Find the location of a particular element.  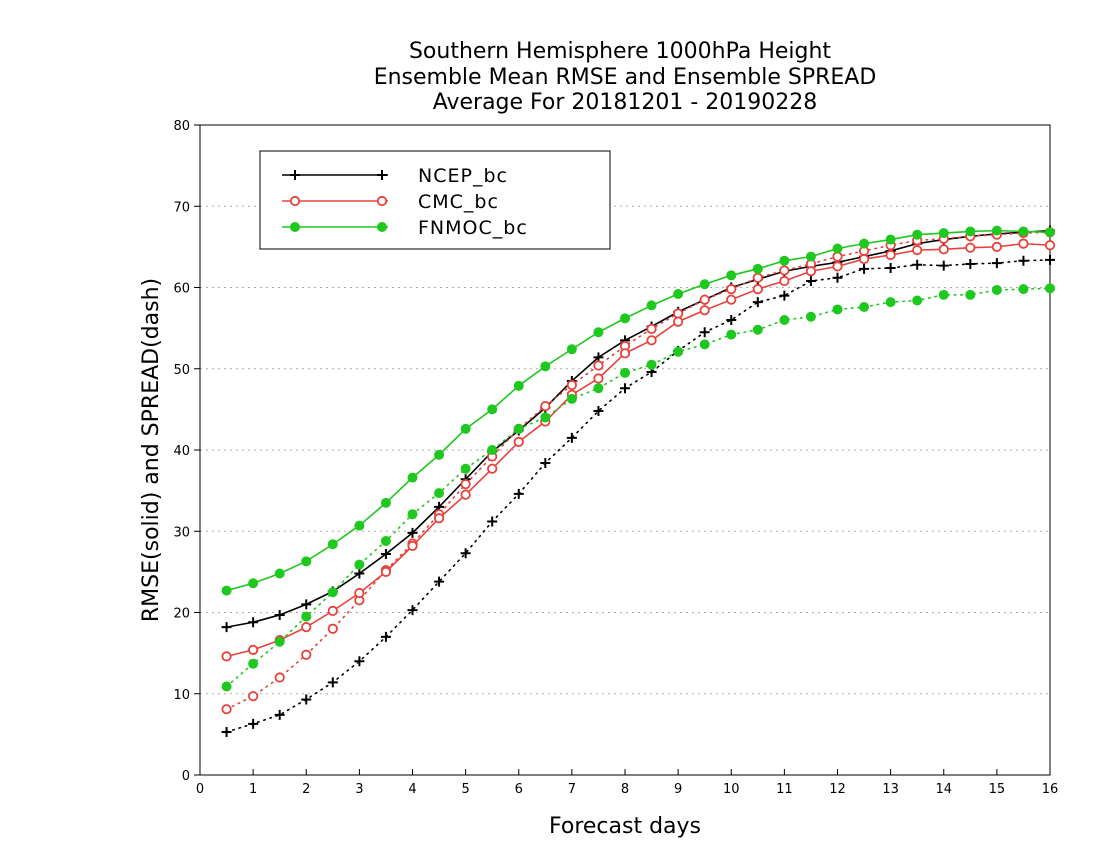

chart-title-line-3: Average For 20181201 - 20190228 is located at coordinates (625, 102).